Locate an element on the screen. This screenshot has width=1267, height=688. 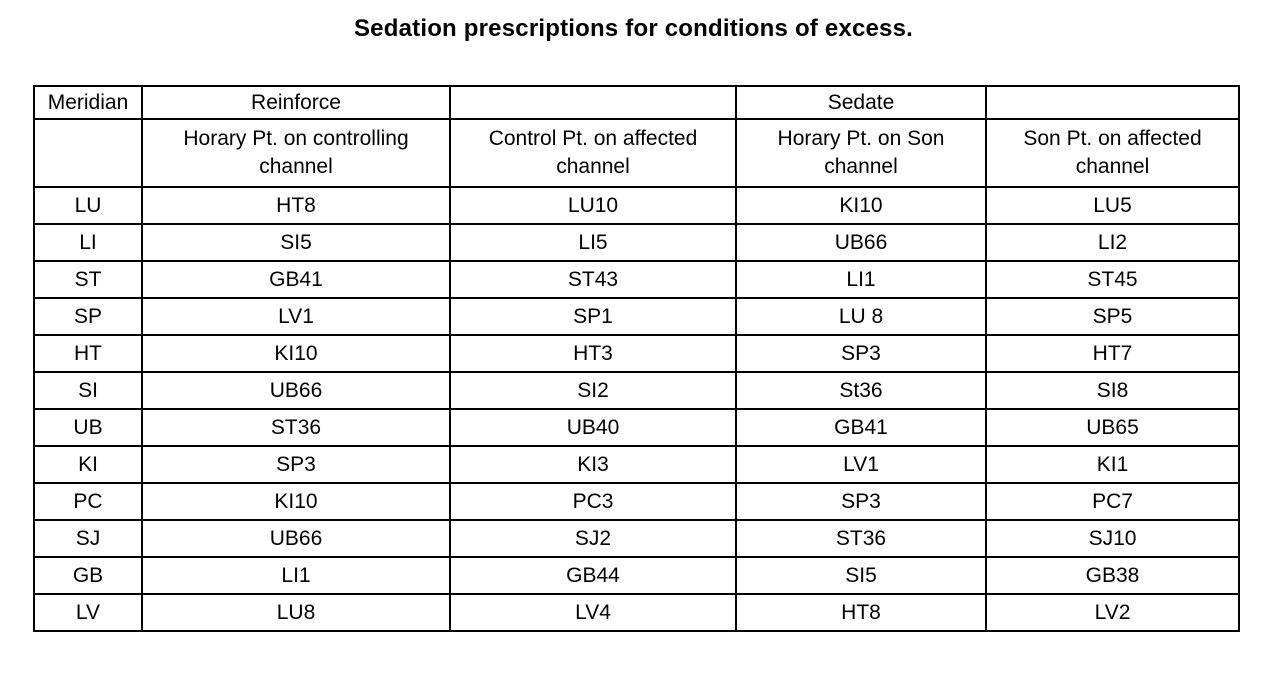
meridian-cell: SI is located at coordinates (88, 390).